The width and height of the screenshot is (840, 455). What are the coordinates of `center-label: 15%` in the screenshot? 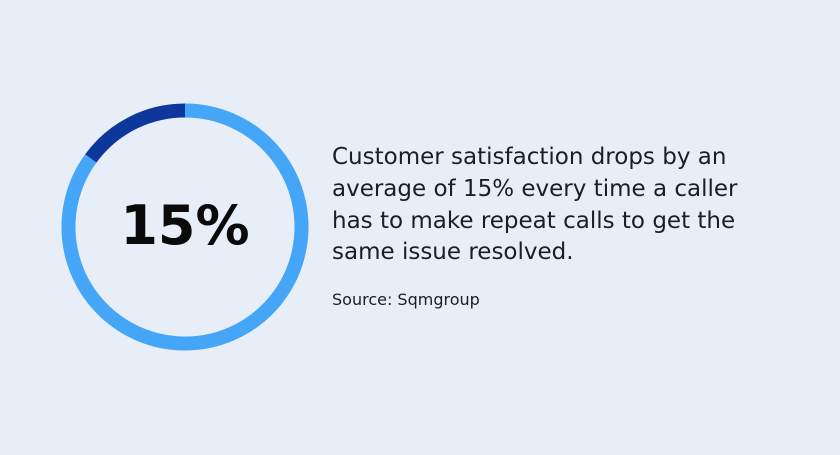 It's located at (184, 225).